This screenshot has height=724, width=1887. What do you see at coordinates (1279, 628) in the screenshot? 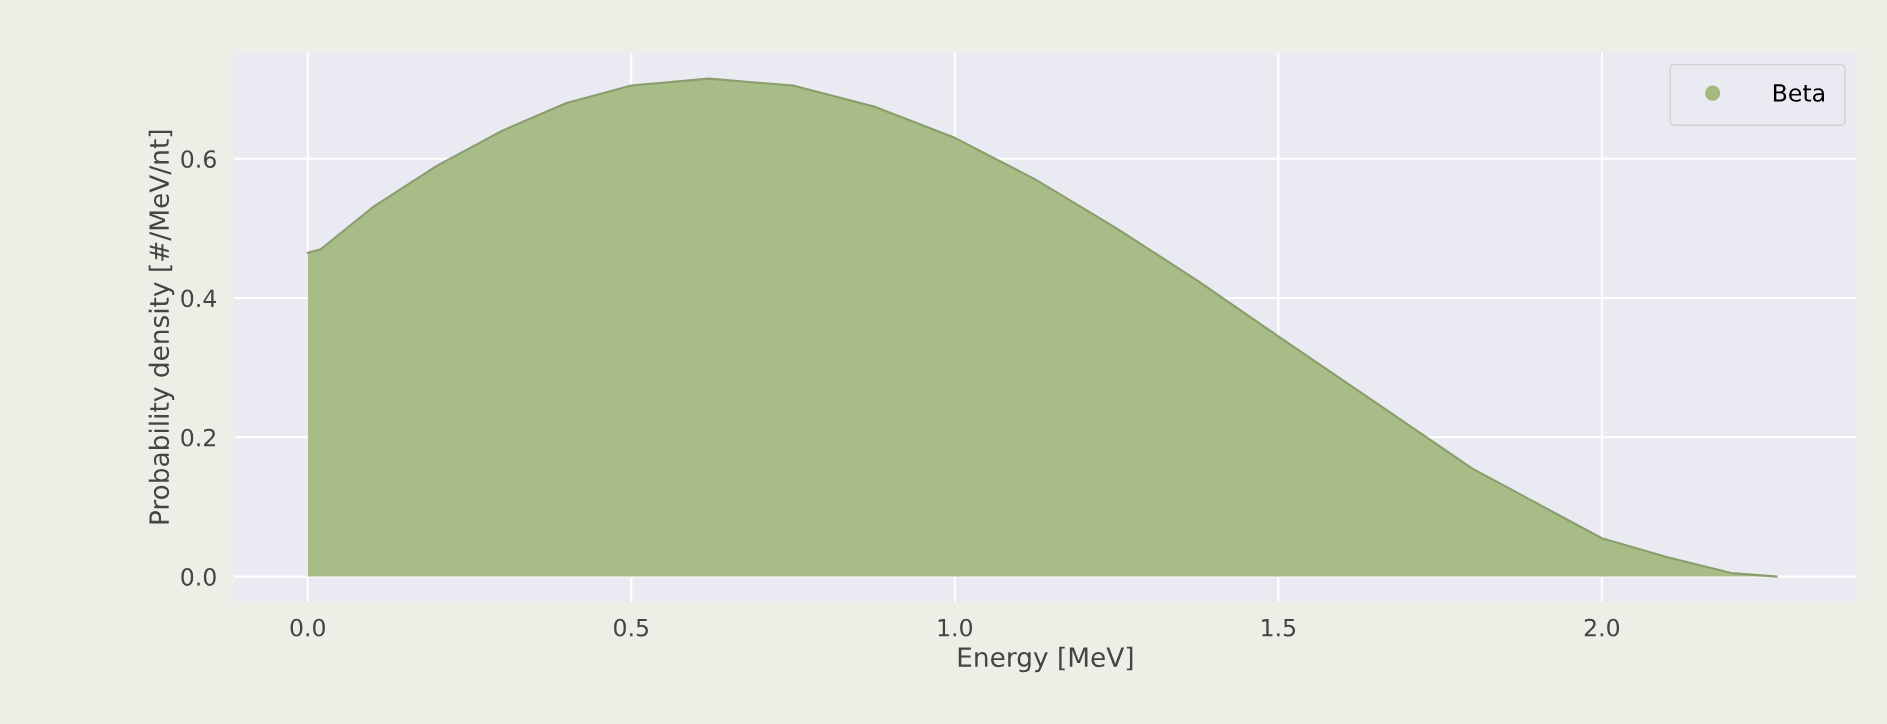
I see `x-tick-label: 1.5` at bounding box center [1279, 628].